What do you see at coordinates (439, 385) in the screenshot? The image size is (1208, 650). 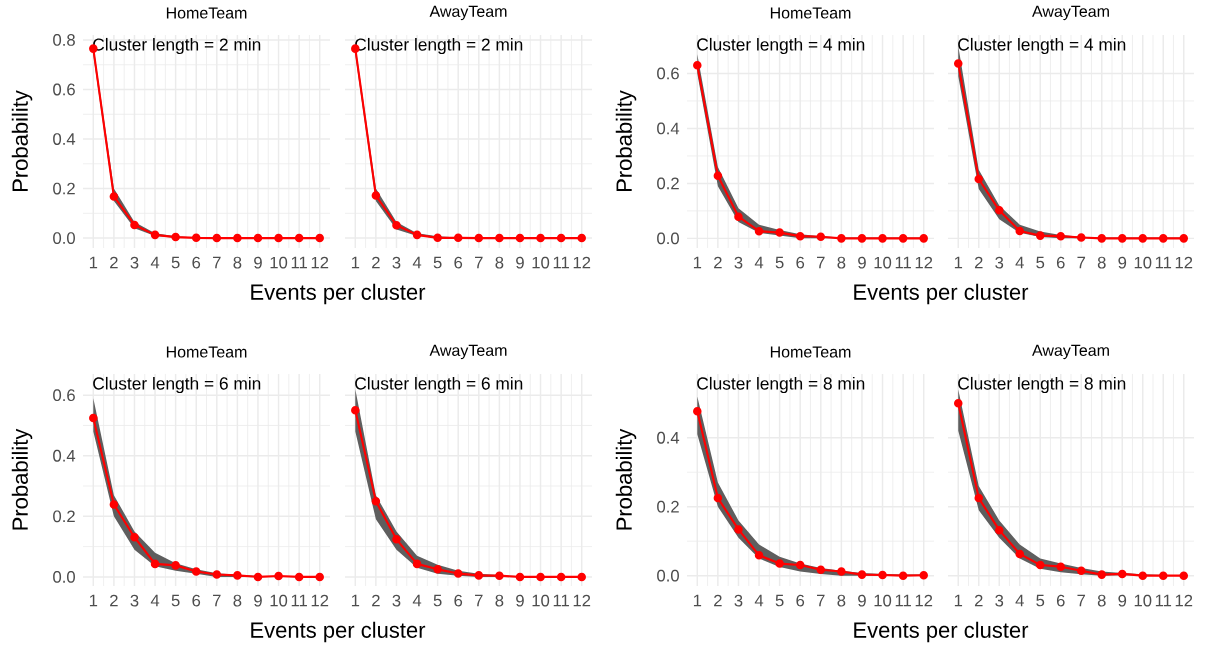 I see `annotation: Cluster length = 6 min` at bounding box center [439, 385].